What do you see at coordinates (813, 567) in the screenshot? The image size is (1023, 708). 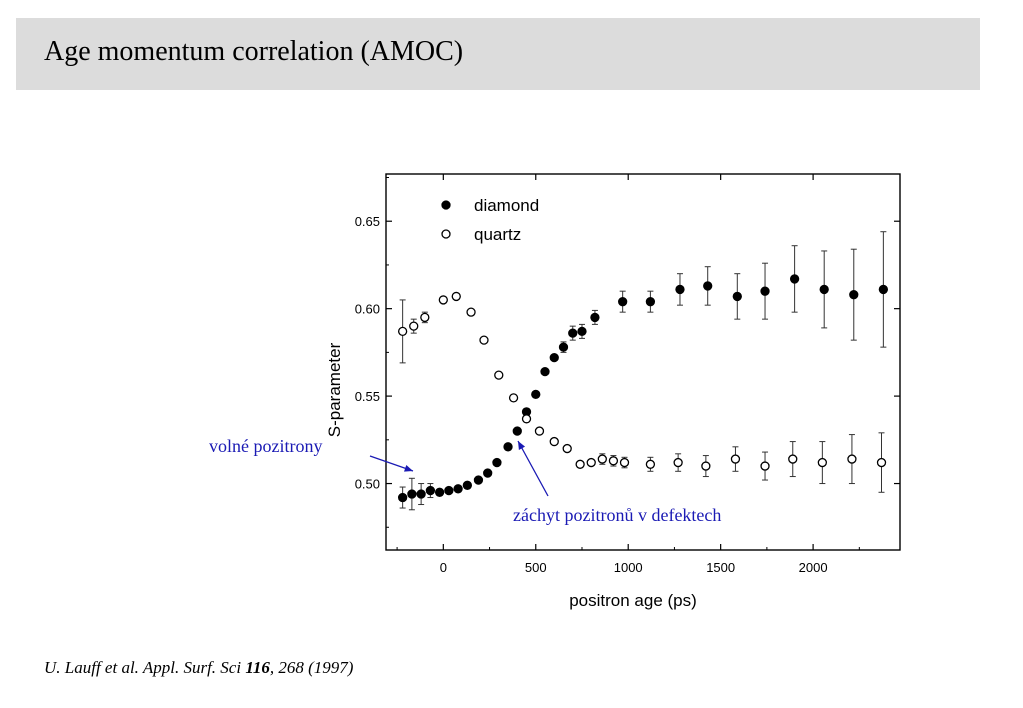 I see `x-tick-label: 2000` at bounding box center [813, 567].